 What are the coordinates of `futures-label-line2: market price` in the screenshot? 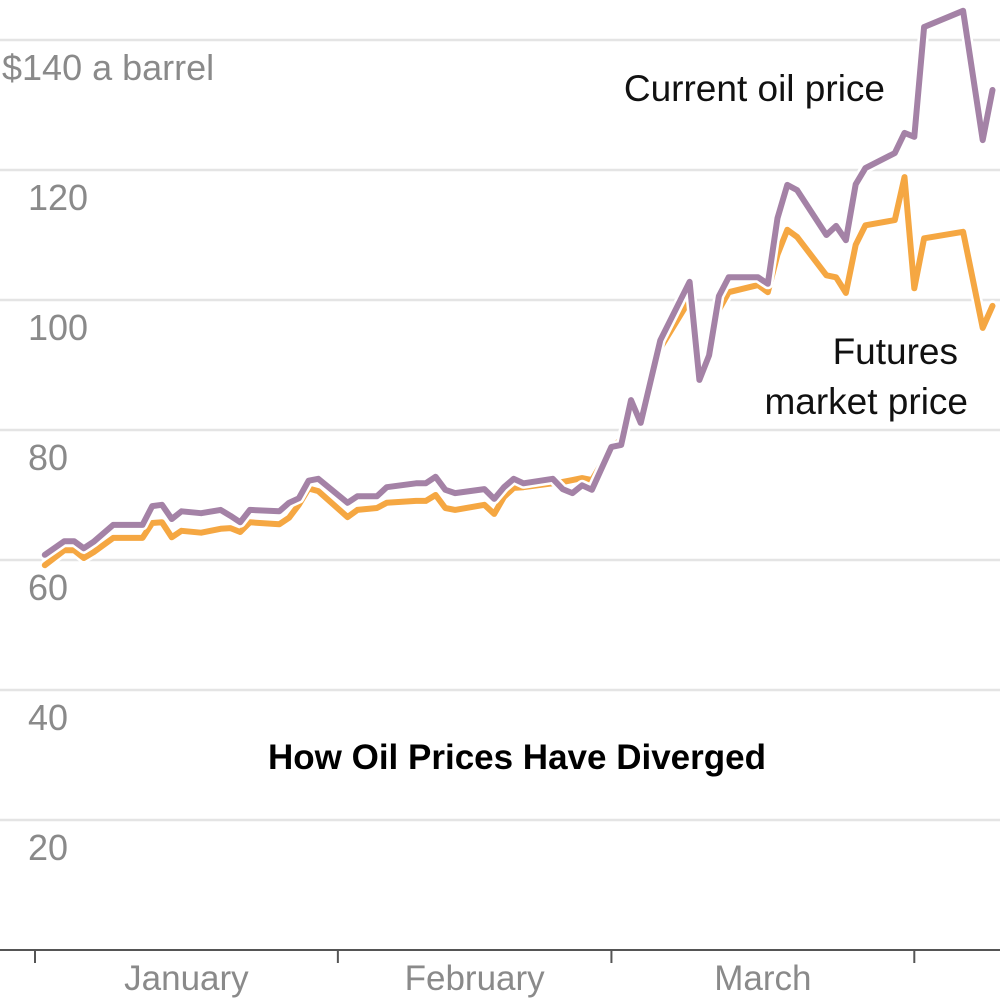 It's located at (866, 401).